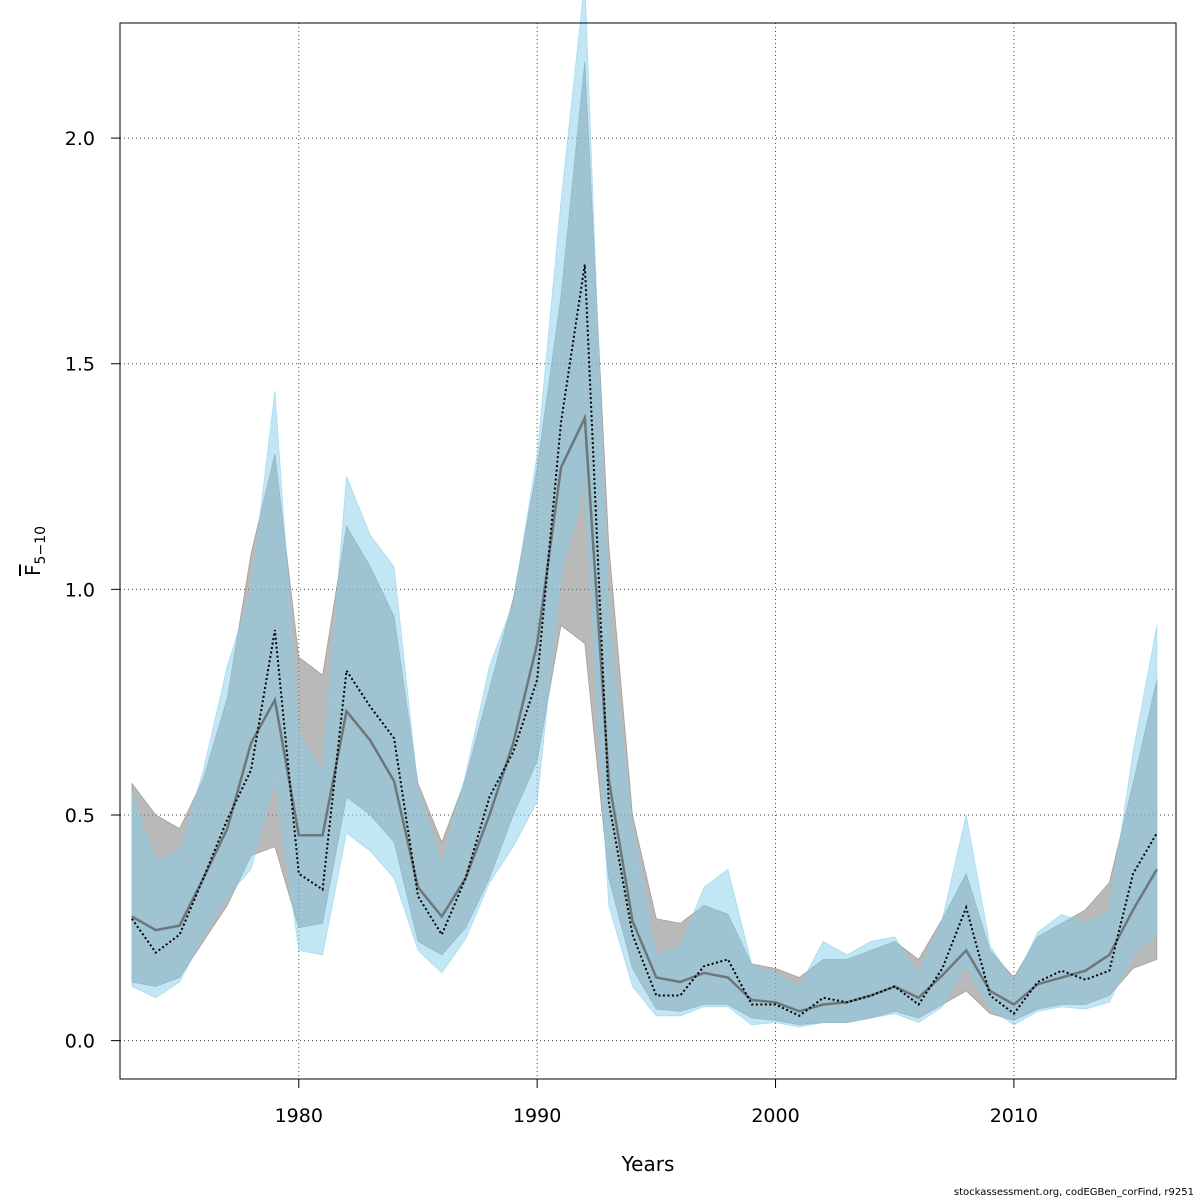 Image resolution: width=1200 pixels, height=1200 pixels. What do you see at coordinates (775, 1116) in the screenshot?
I see `x-tick-label: 2000` at bounding box center [775, 1116].